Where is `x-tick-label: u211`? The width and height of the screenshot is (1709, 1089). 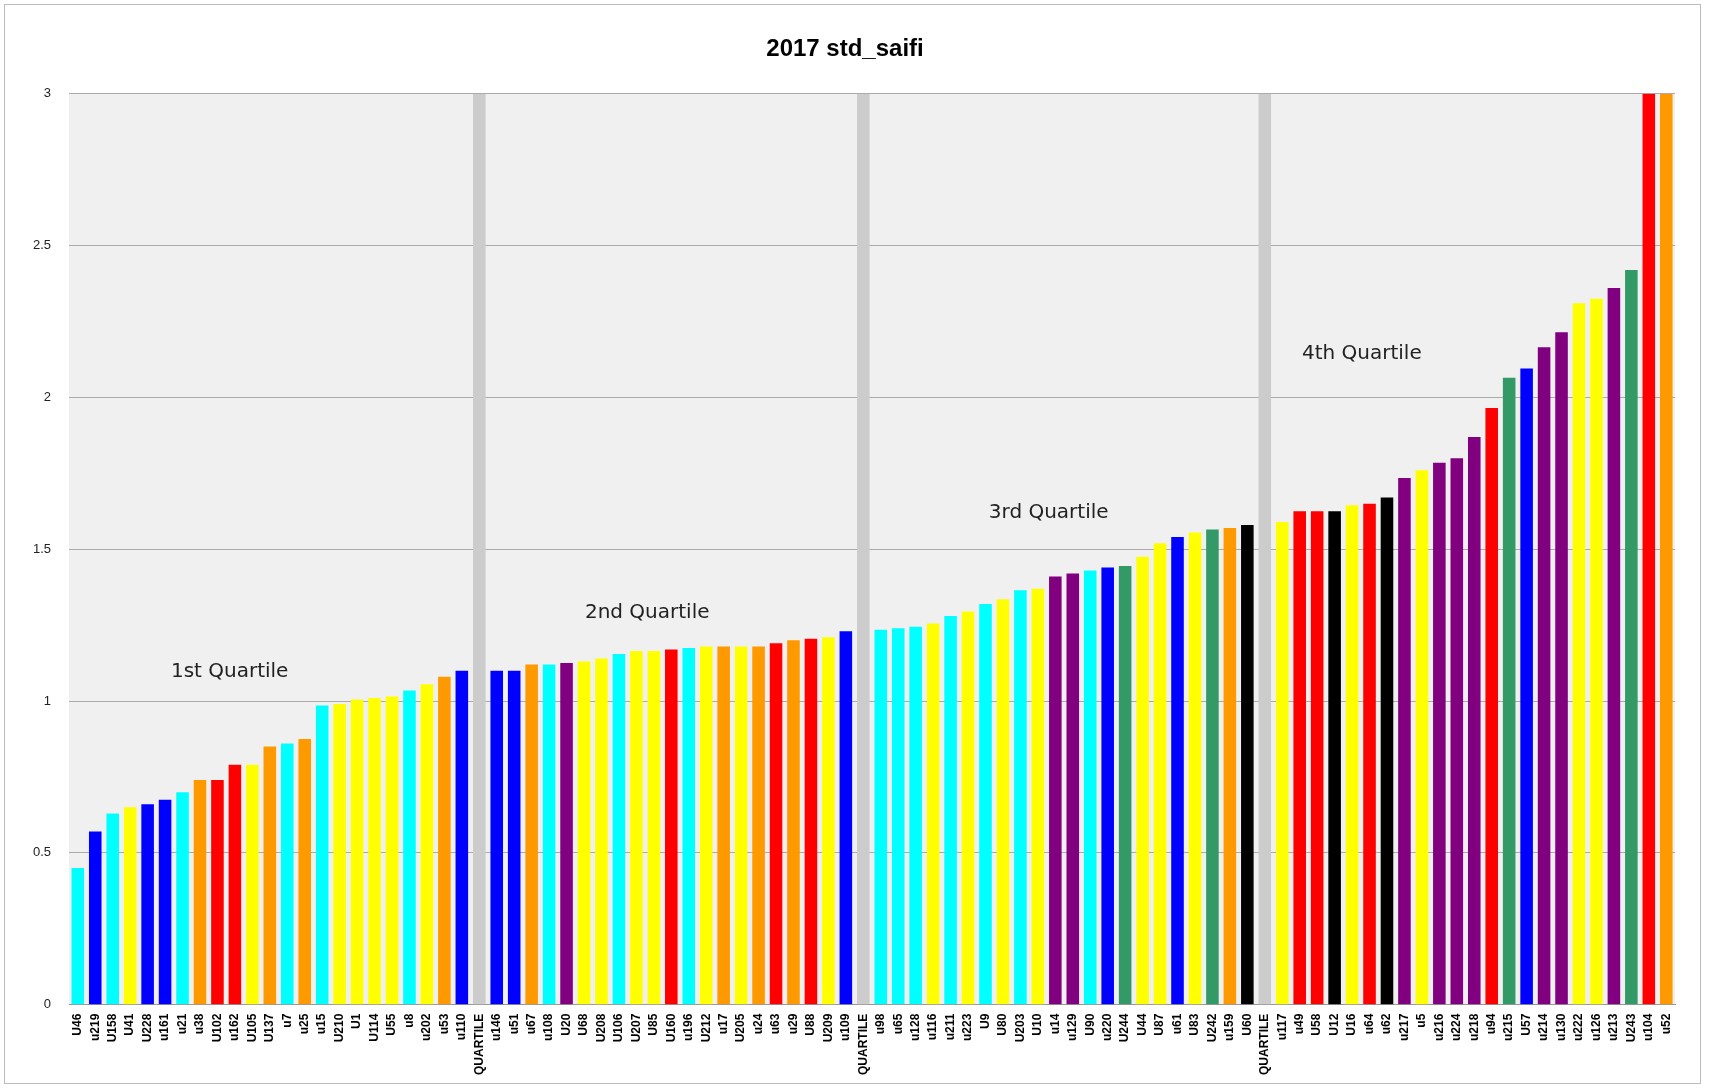 x-tick-label: u211 is located at coordinates (949, 1027).